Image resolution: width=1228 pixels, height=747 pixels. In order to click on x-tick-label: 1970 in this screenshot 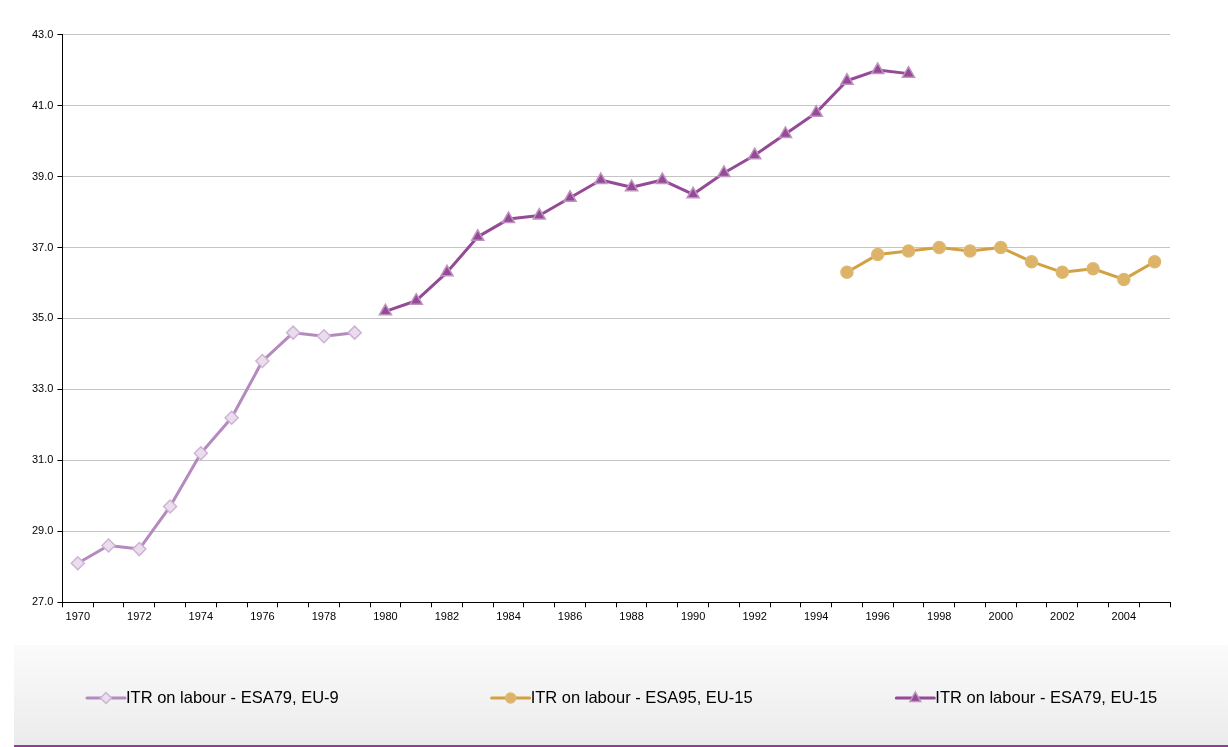, I will do `click(78, 615)`.